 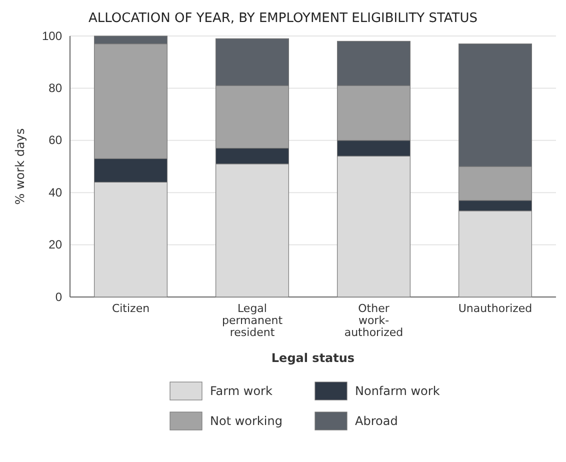 I want to click on y-tick-label: 20, so click(x=55, y=245).